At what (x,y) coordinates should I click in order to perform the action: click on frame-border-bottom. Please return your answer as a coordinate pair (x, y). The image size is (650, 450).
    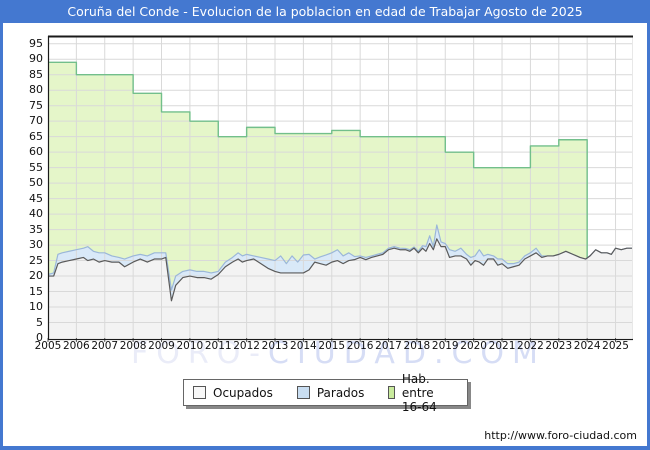
    Looking at the image, I should click on (325, 448).